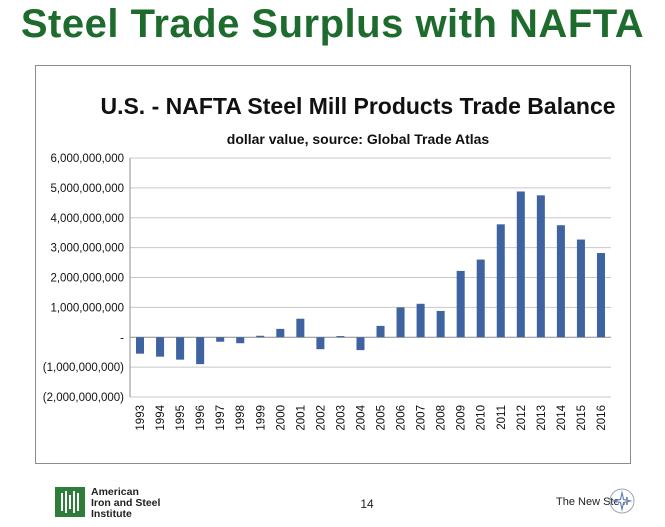 This screenshot has width=665, height=527. I want to click on aisi-logo-icon, so click(70, 502).